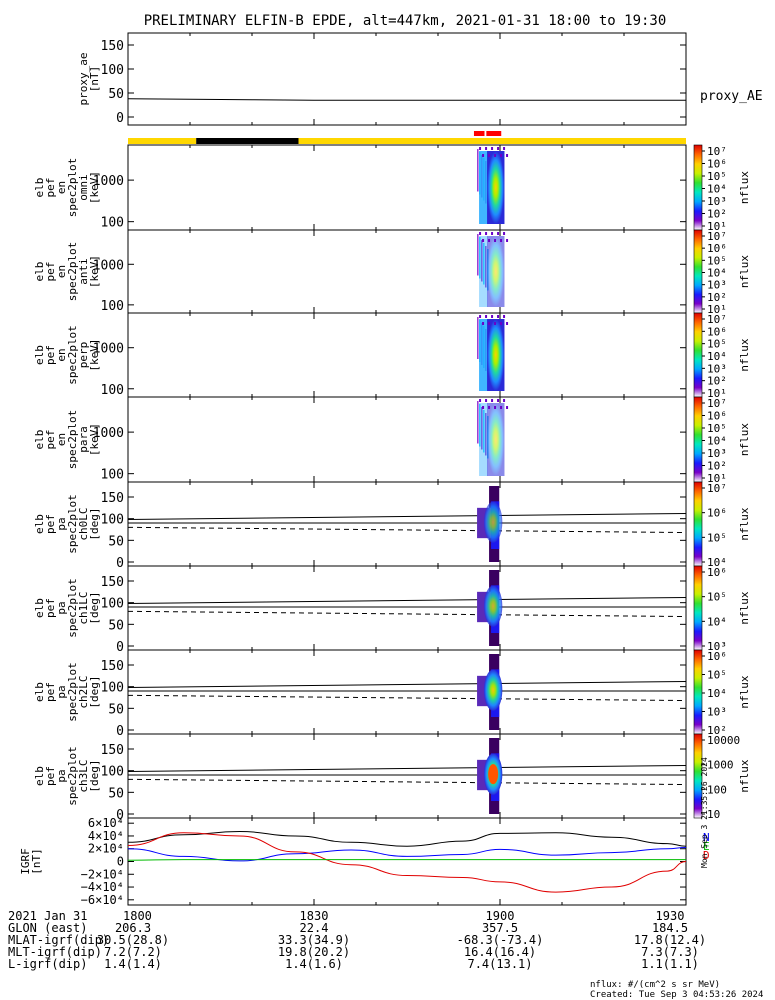 The image size is (775, 1000). I want to click on ch2LC-colorbar-tick-label: 10², so click(717, 730).